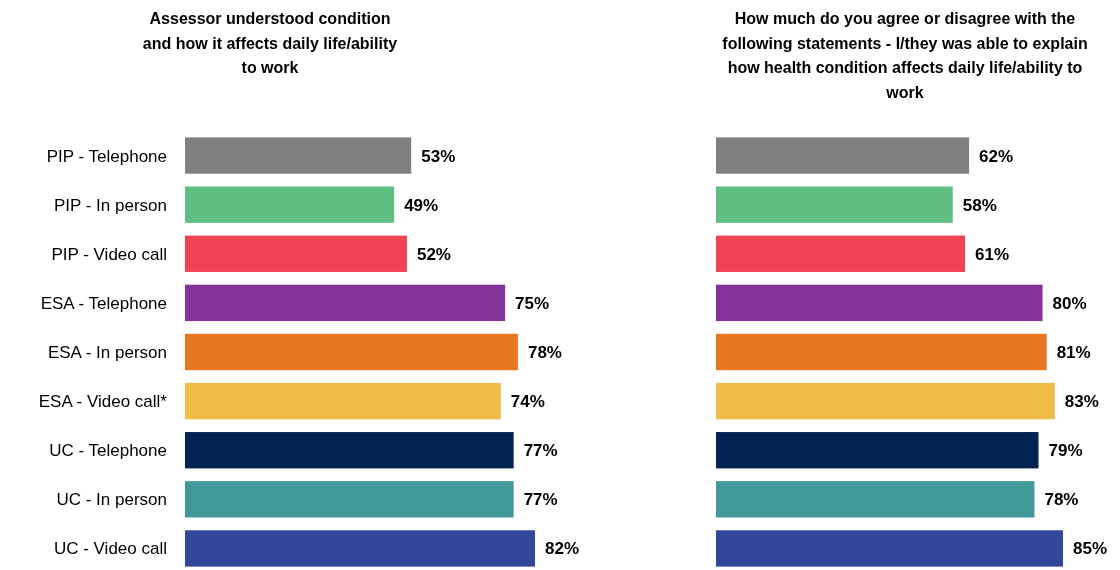 Image resolution: width=1120 pixels, height=570 pixels. I want to click on y-tick-label: ESA - Video call*, so click(103, 402).